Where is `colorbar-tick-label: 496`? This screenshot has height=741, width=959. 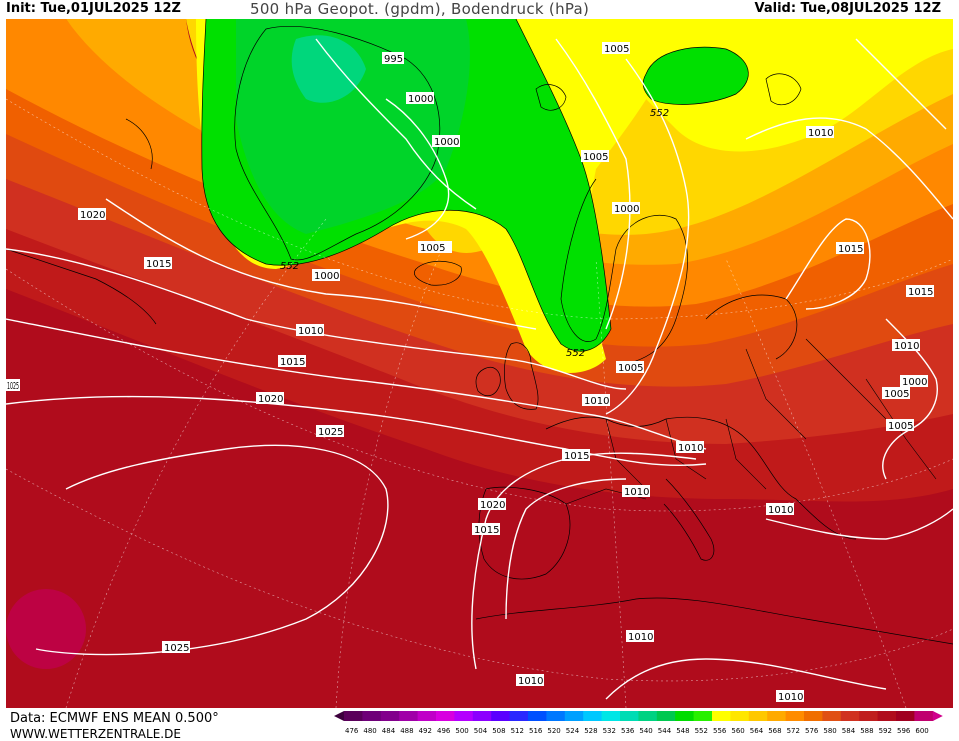 colorbar-tick-label: 496 is located at coordinates (444, 731).